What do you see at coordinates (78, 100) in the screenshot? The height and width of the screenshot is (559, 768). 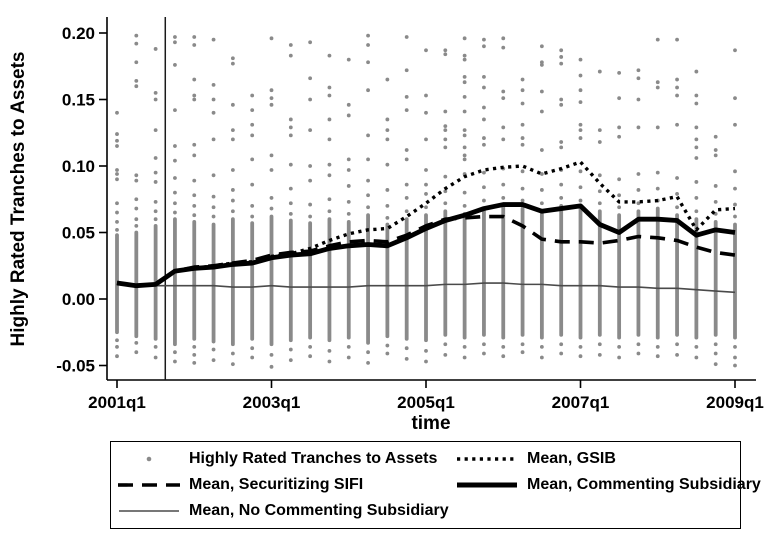 I see `y-tick-label: 0.15` at bounding box center [78, 100].